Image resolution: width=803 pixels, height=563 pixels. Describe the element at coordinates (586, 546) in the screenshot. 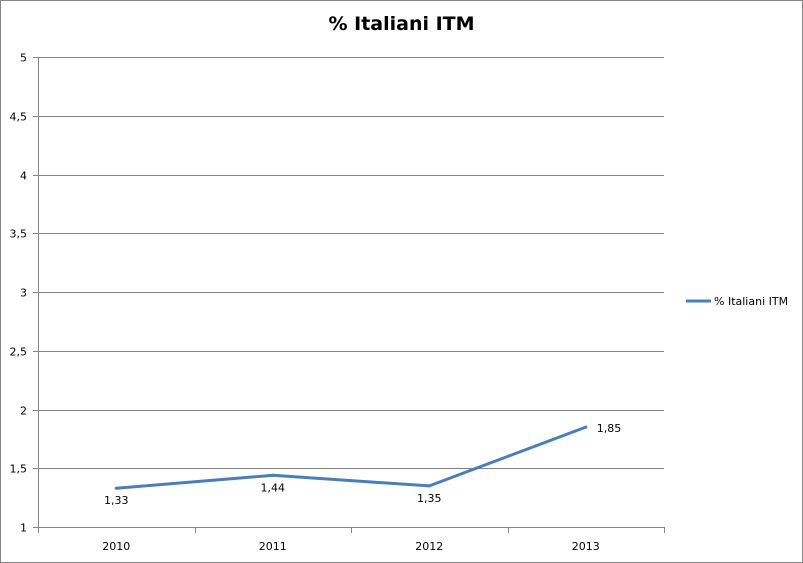

I see `x-tick-label: 2013` at that location.